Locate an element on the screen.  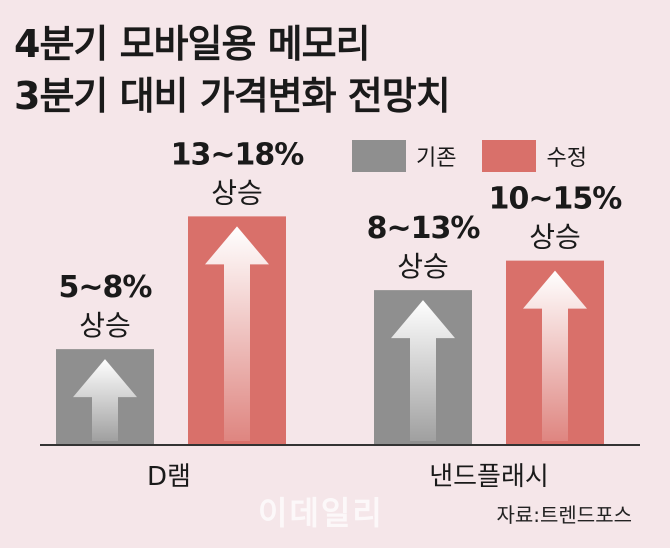
data-sublabel-1-1: 상승 is located at coordinates (555, 237).